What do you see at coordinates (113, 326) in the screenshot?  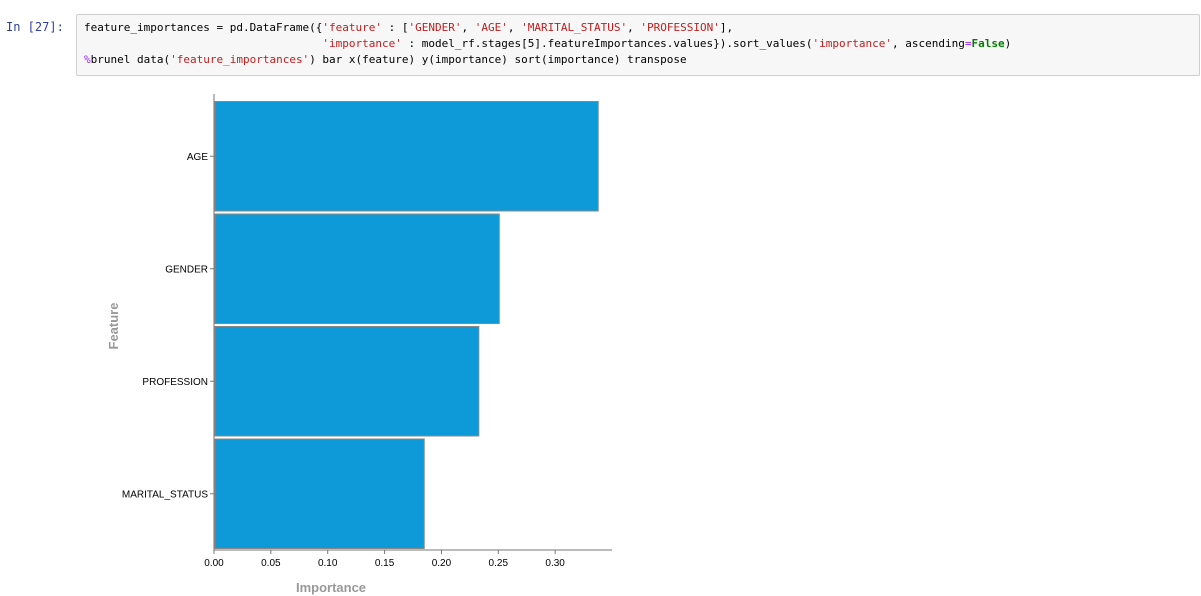 I see `y-axis-title: Feature` at bounding box center [113, 326].